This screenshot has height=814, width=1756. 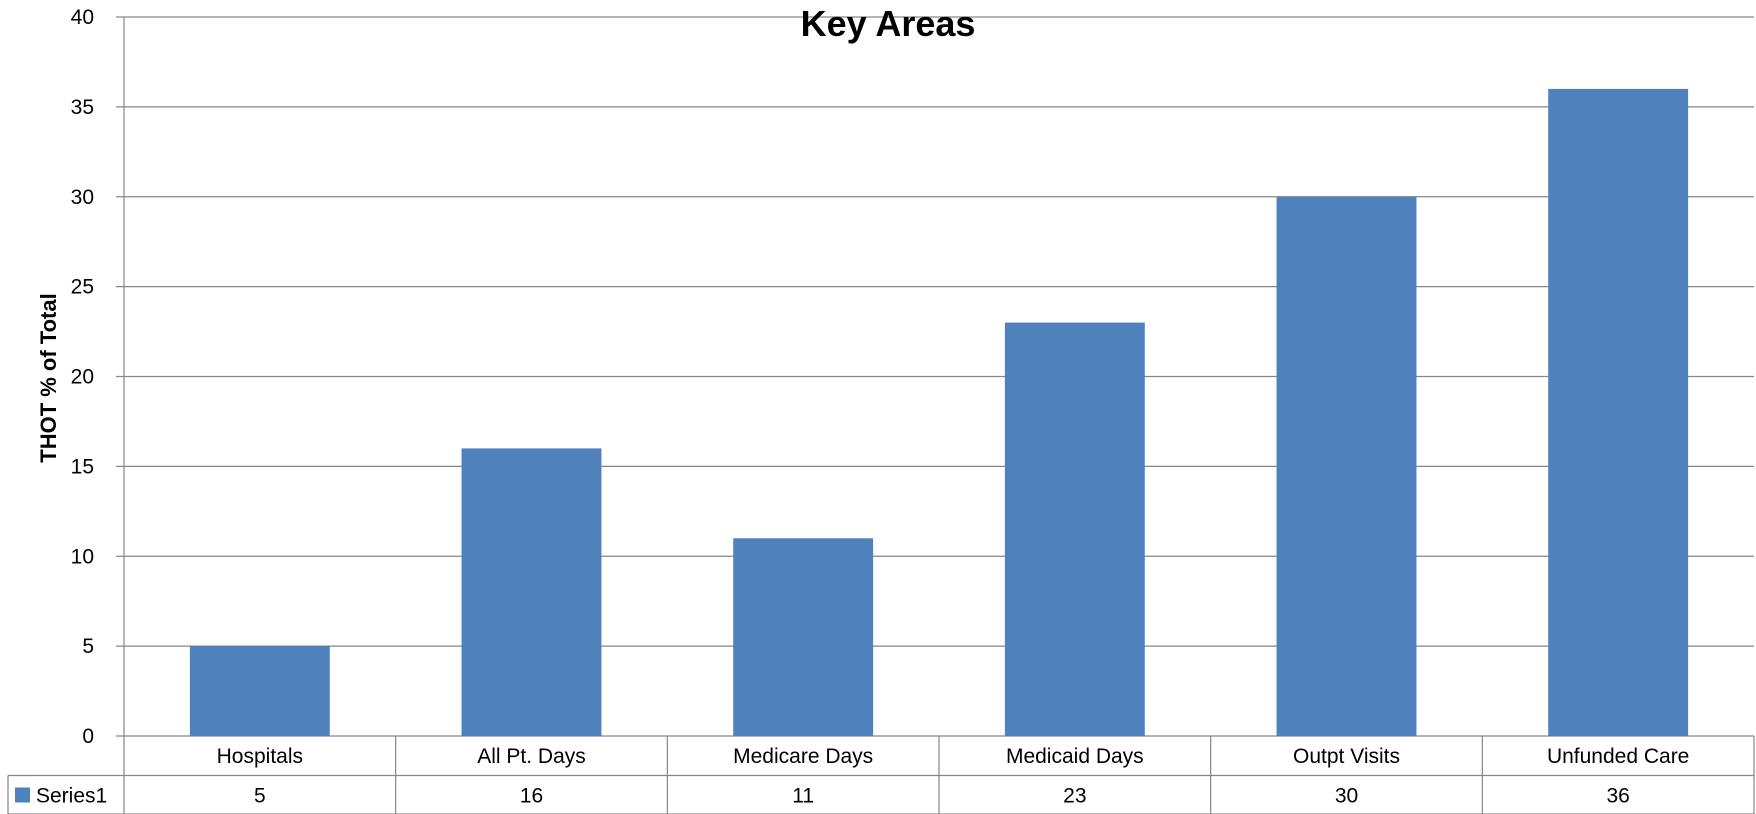 I want to click on data-label: 30, so click(x=1346, y=796).